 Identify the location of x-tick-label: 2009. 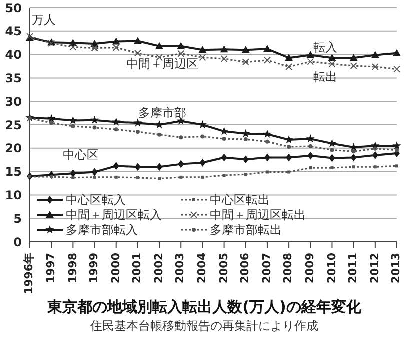
(310, 268).